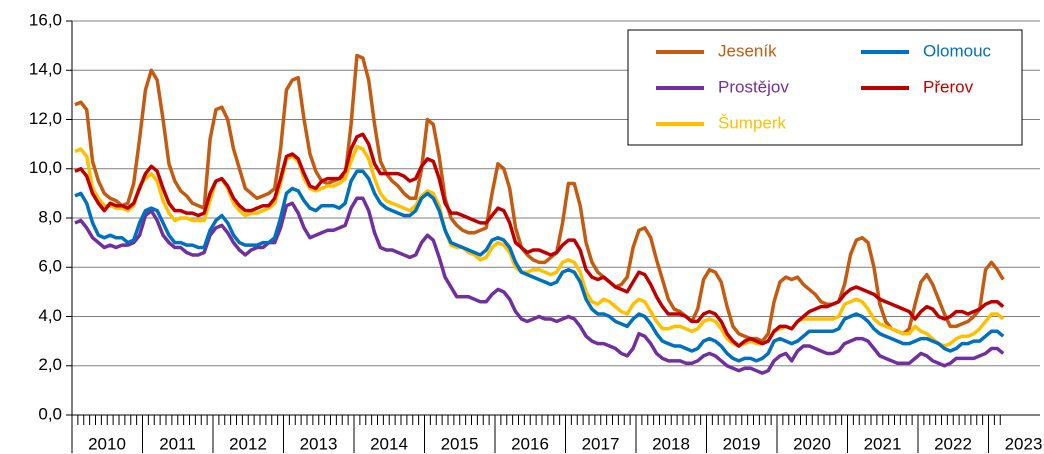 The image size is (1044, 454). I want to click on x-tick-label: 2012, so click(248, 443).